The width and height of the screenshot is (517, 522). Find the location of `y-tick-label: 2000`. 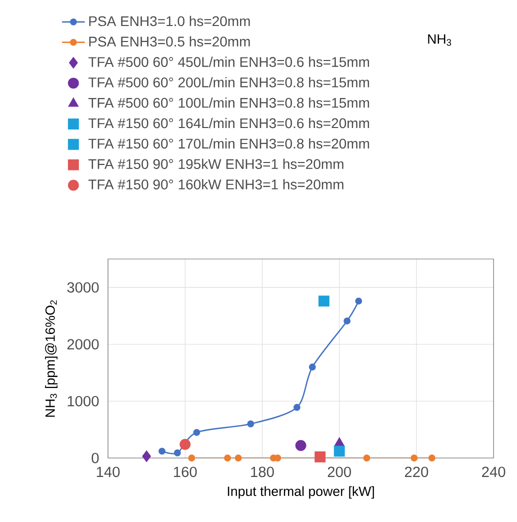

y-tick-label: 2000 is located at coordinates (83, 344).